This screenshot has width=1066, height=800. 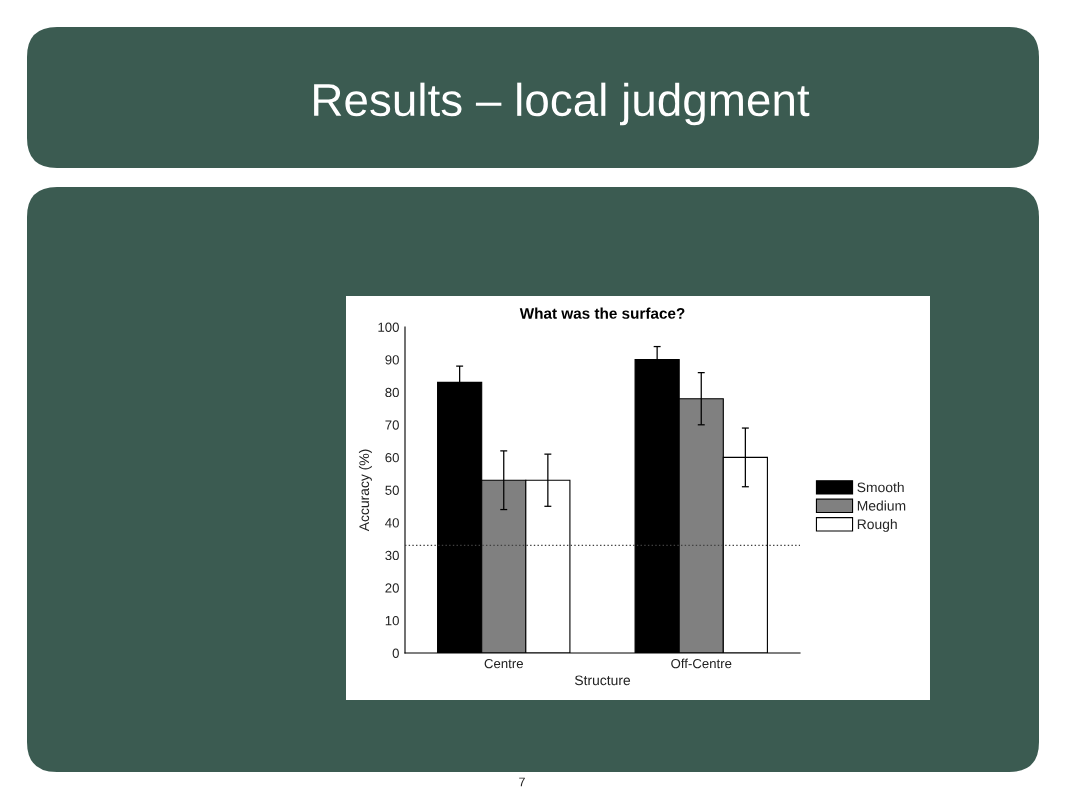 What do you see at coordinates (392, 392) in the screenshot?
I see `y-tick-label: 80` at bounding box center [392, 392].